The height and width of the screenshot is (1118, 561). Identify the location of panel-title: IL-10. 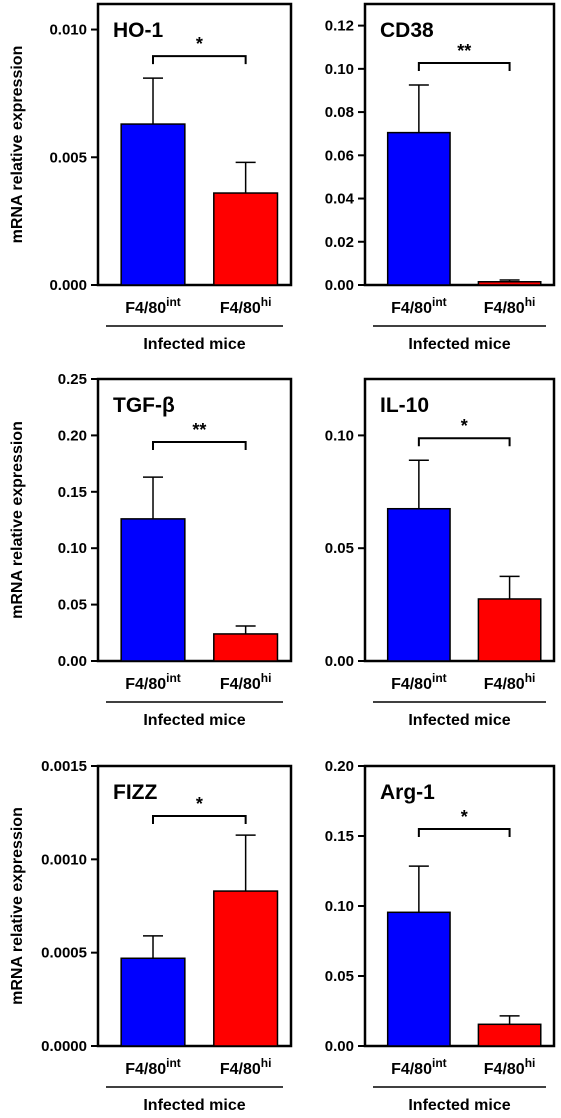
(404, 405).